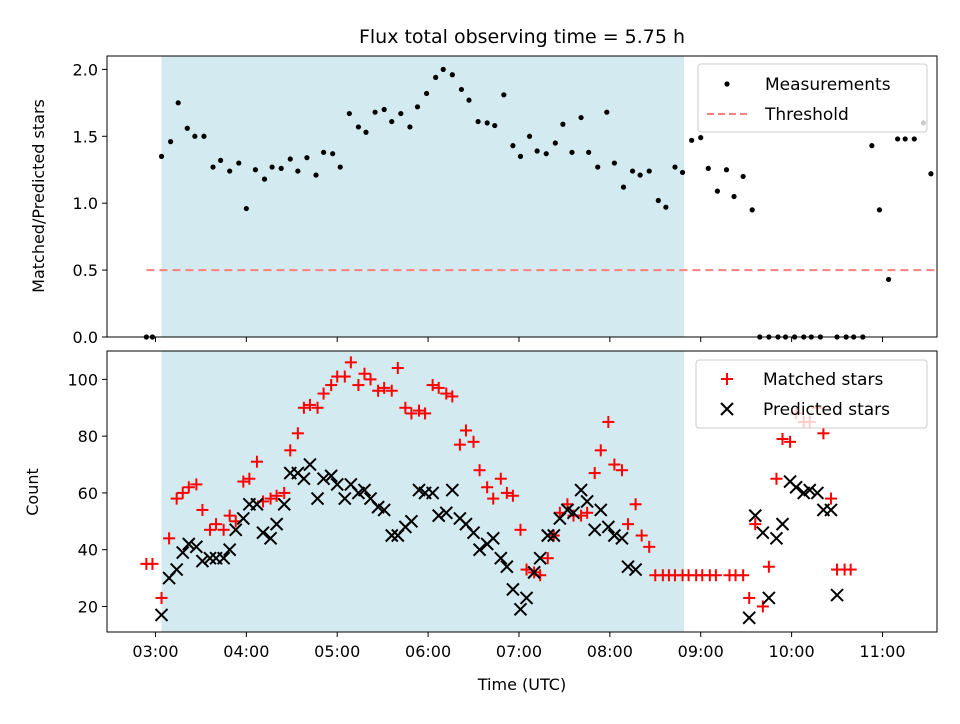  What do you see at coordinates (88, 436) in the screenshot?
I see `bottom-ytick-label: 80` at bounding box center [88, 436].